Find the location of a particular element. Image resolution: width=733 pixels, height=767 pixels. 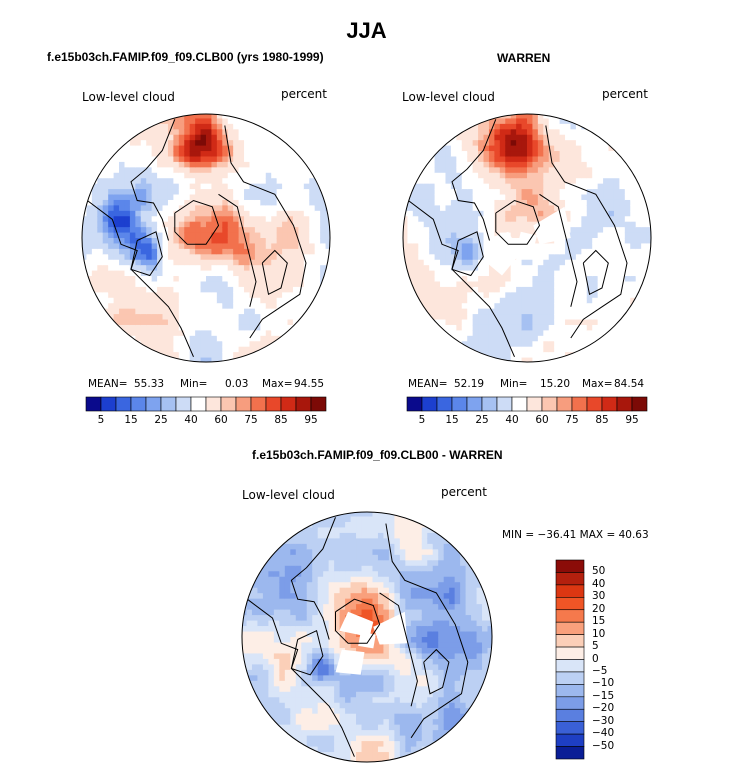

panel2-colorbar is located at coordinates (527, 404).